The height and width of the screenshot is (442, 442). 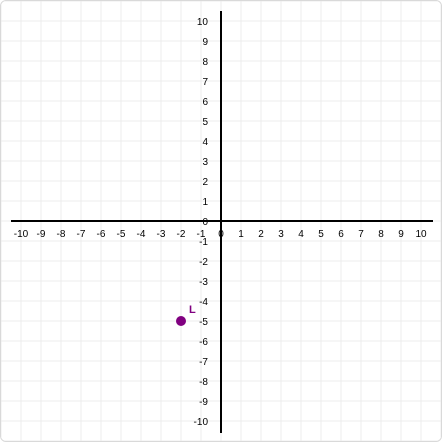 I want to click on y-tick-label: 1, so click(x=205, y=202).